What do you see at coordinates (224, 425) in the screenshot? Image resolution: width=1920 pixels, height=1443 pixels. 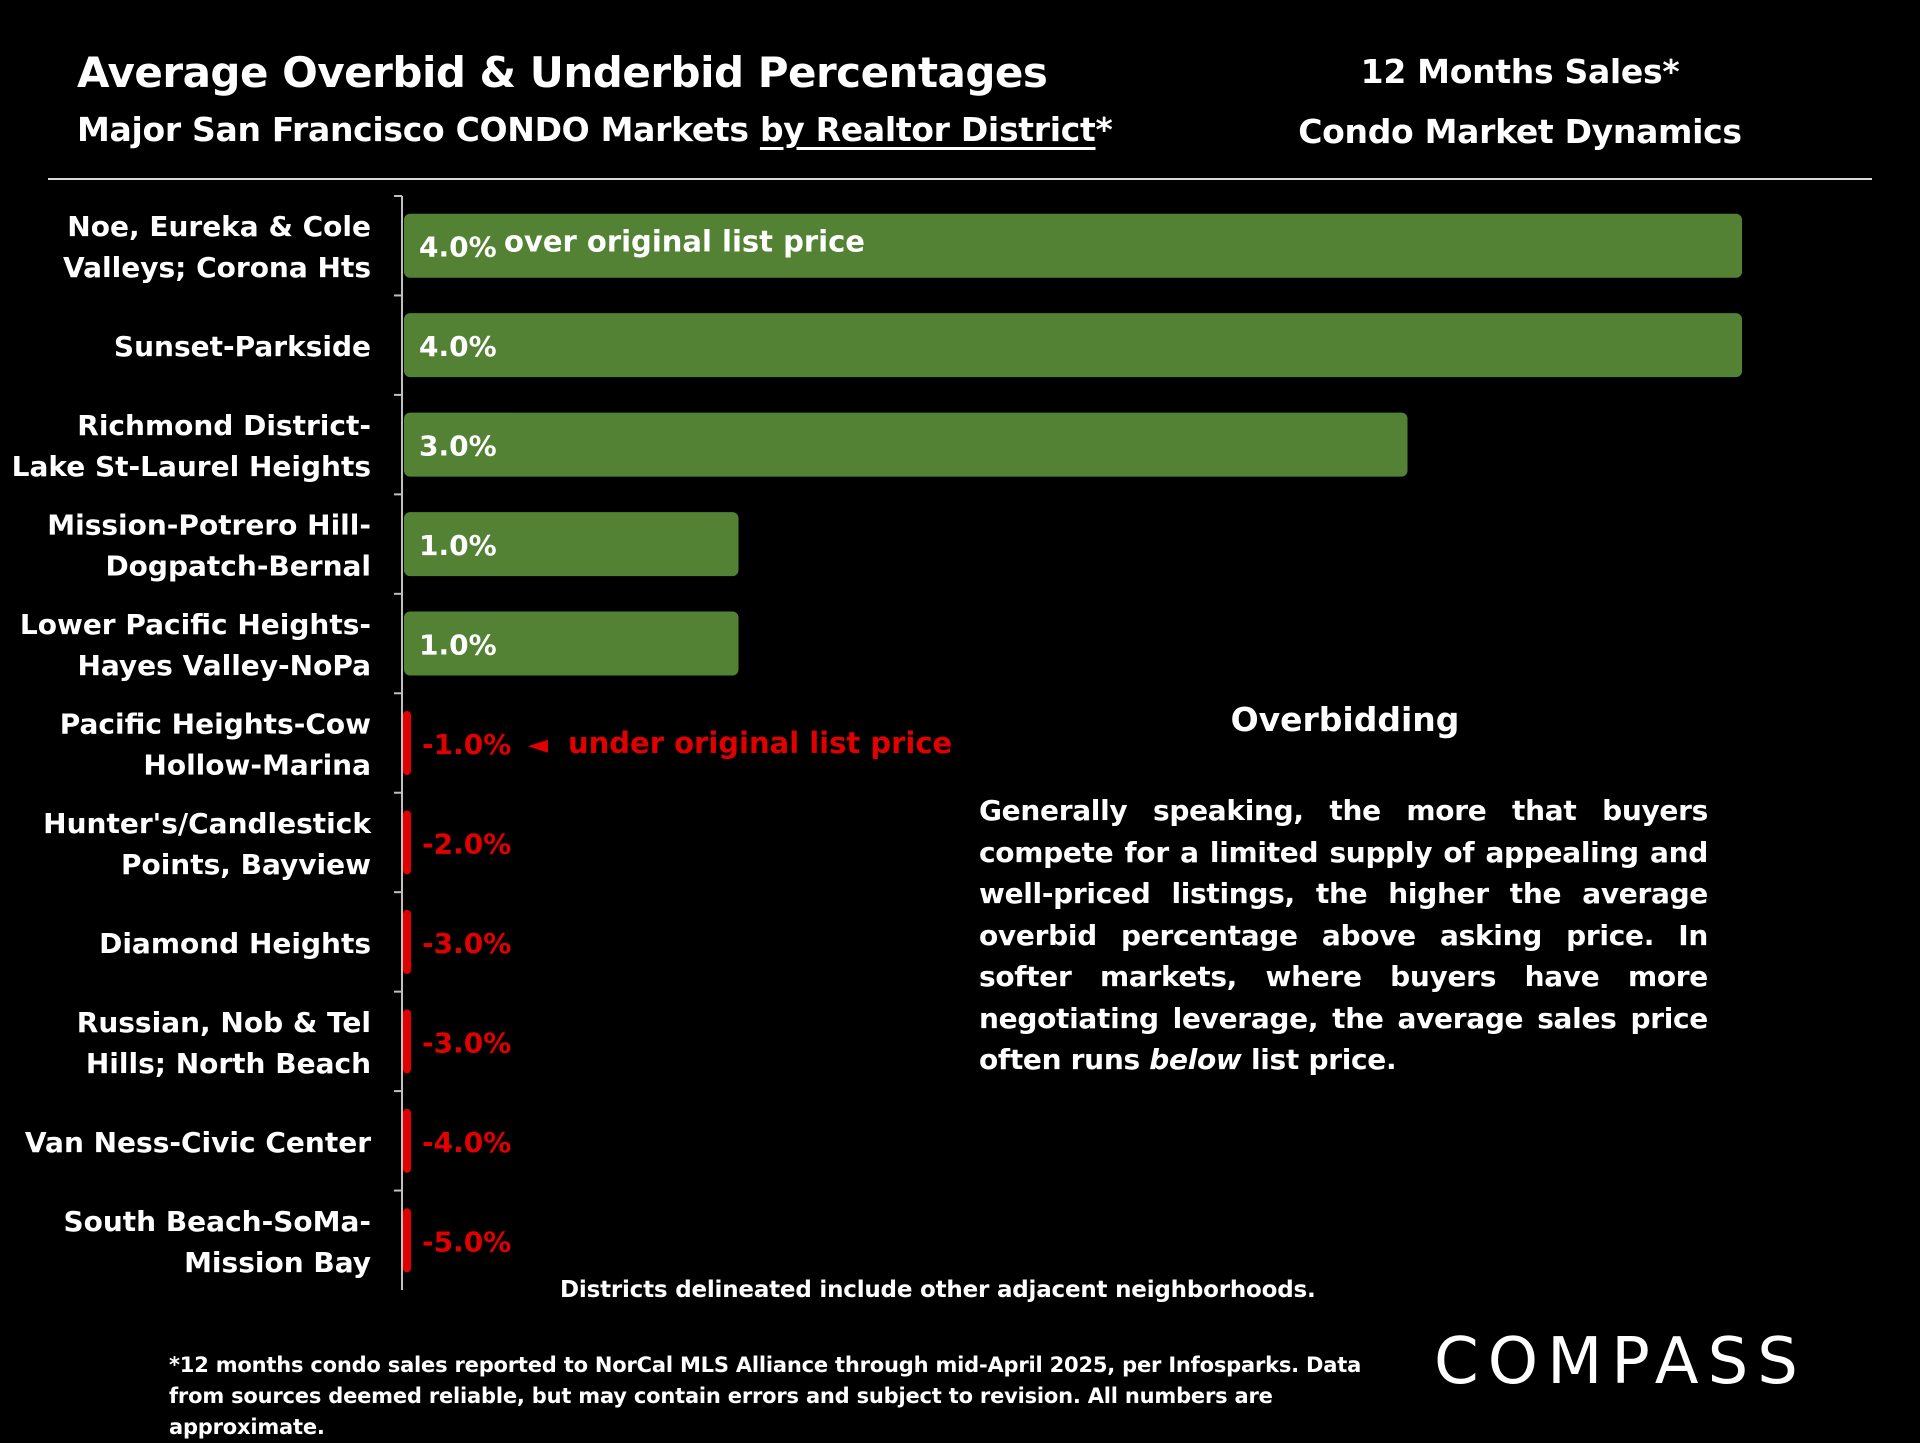 I see `category-label: Richmond District-` at bounding box center [224, 425].